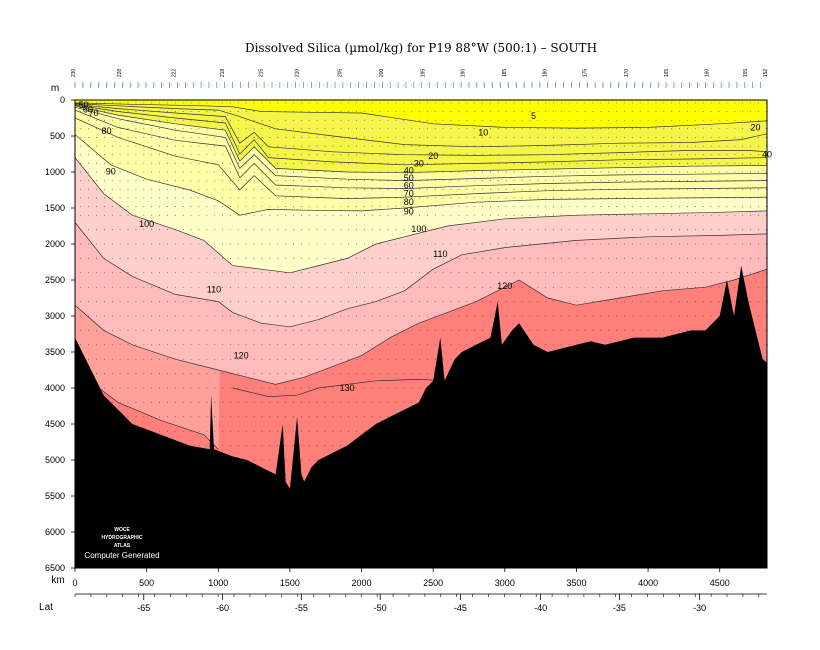  I want to click on depth-tick-label: 3500, so click(55, 352).